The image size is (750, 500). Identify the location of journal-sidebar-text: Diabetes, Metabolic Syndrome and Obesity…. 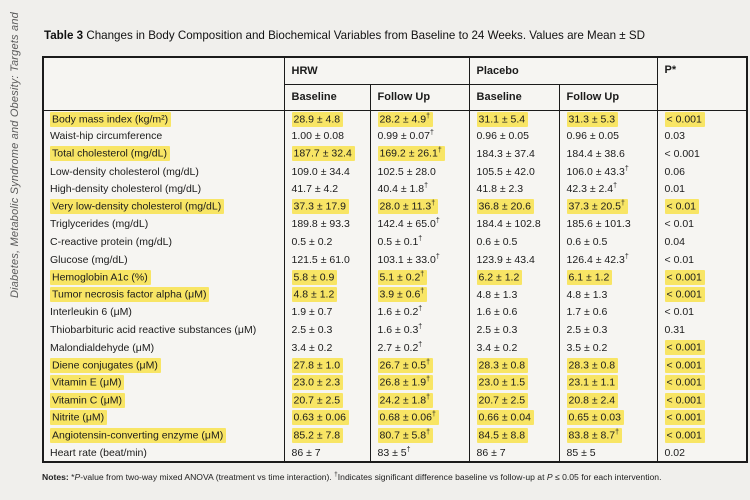
(15, 155).